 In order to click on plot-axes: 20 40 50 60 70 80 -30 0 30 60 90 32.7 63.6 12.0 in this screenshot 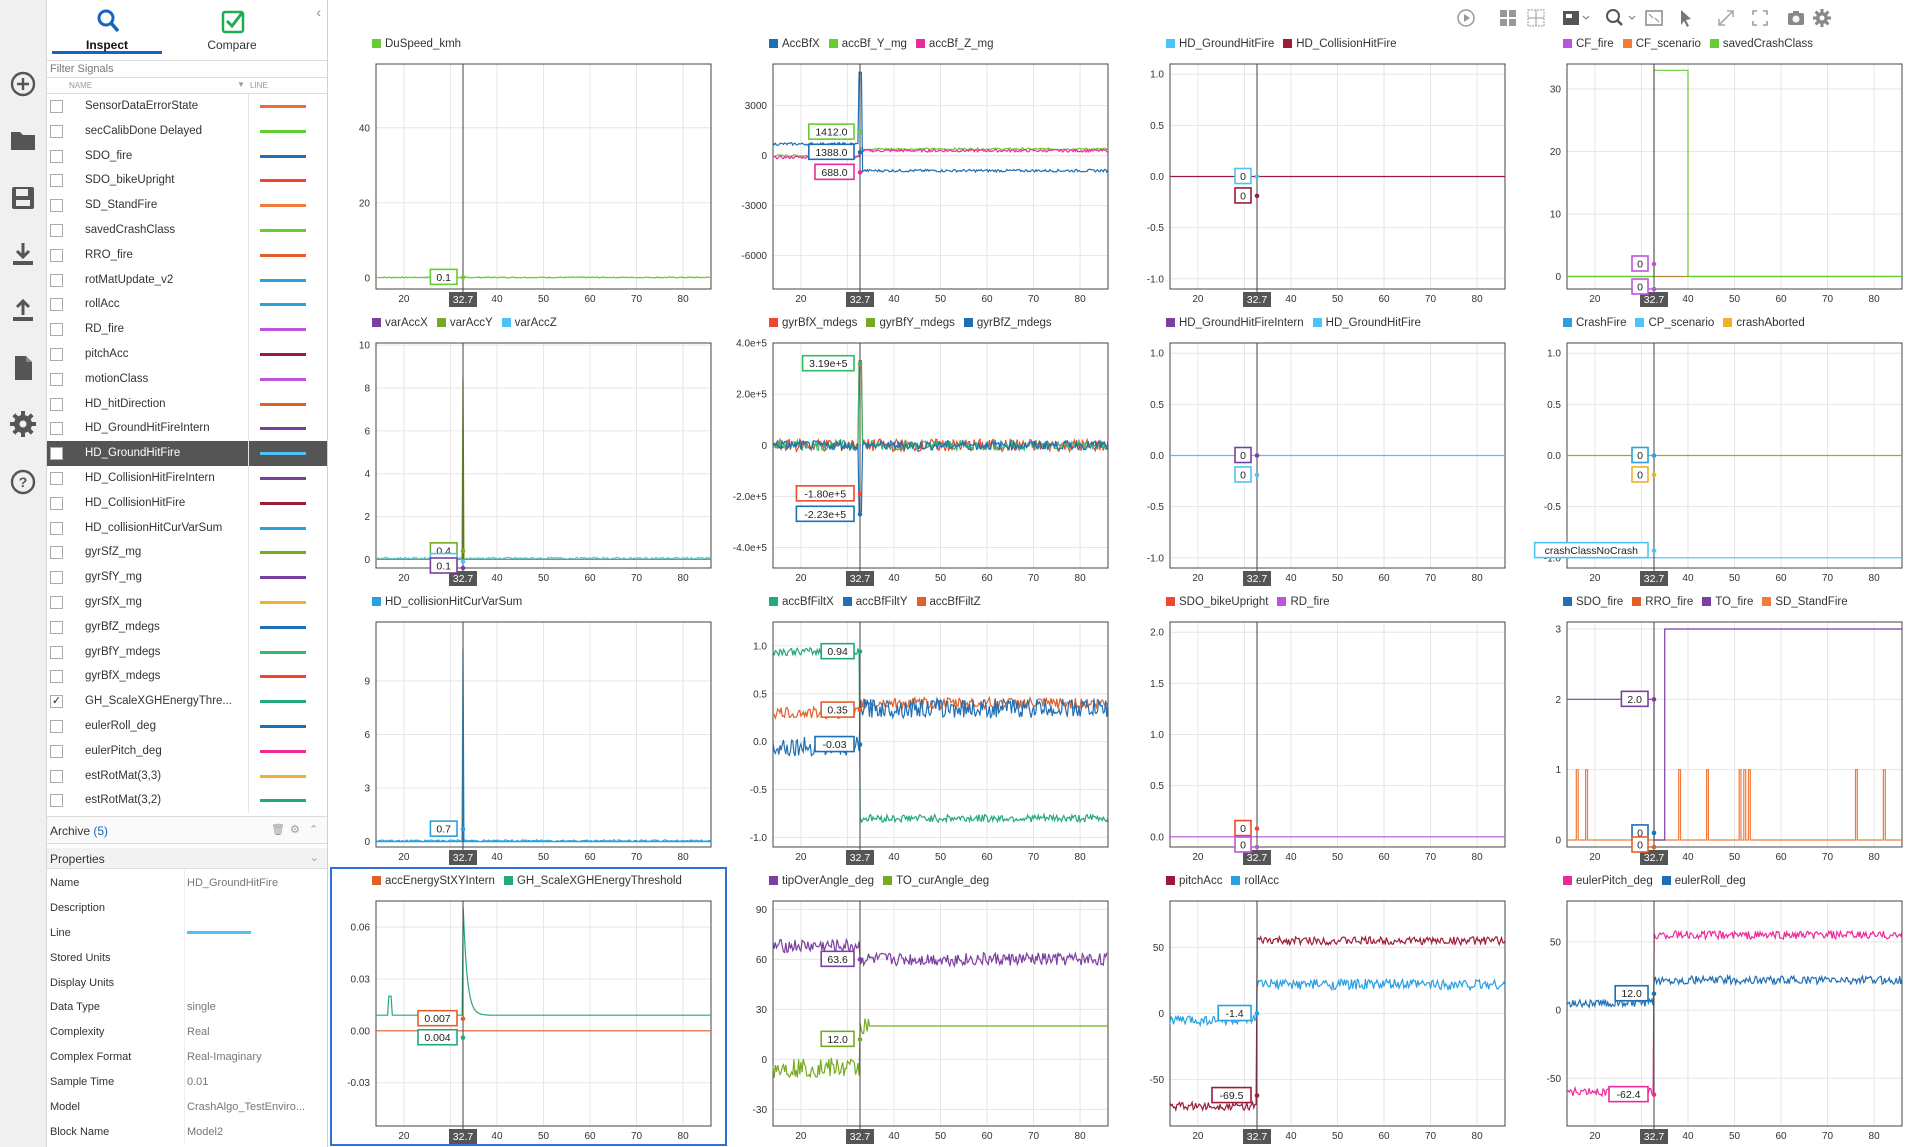, I will do `click(925, 1006)`.